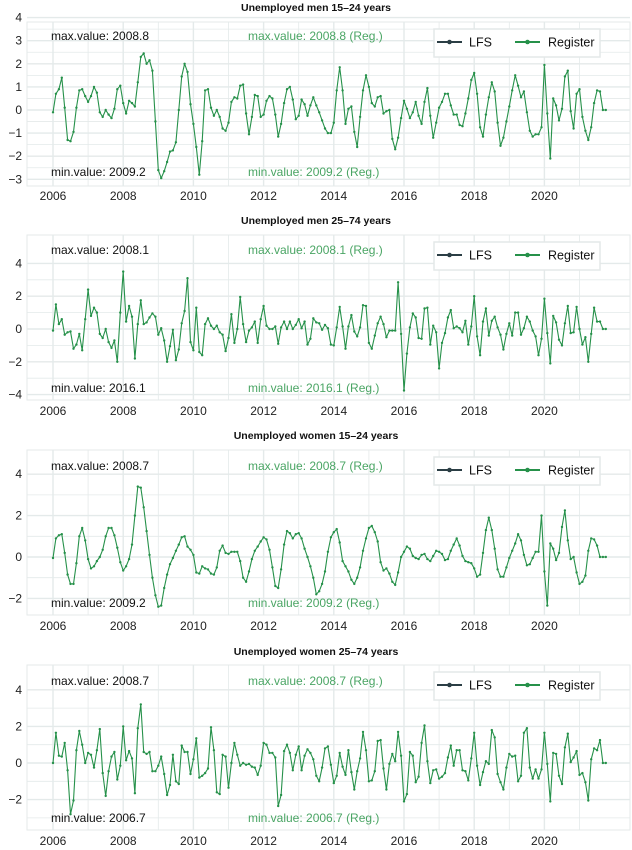  Describe the element at coordinates (316, 436) in the screenshot. I see `panel-title: Unemployed women 15–24 years` at that location.